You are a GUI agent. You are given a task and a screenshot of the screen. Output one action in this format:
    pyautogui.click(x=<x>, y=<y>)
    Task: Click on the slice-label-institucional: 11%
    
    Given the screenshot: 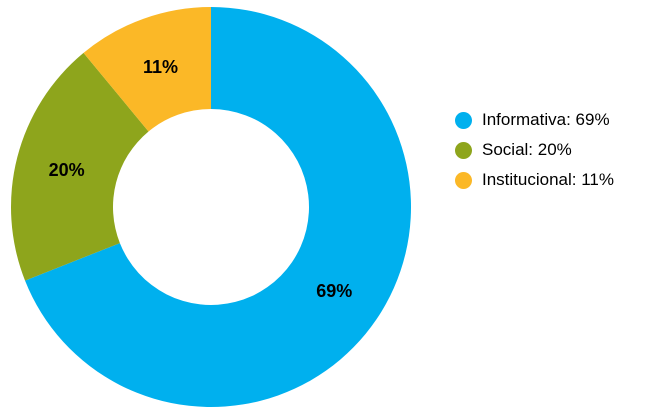 What is the action you would take?
    pyautogui.click(x=160, y=67)
    